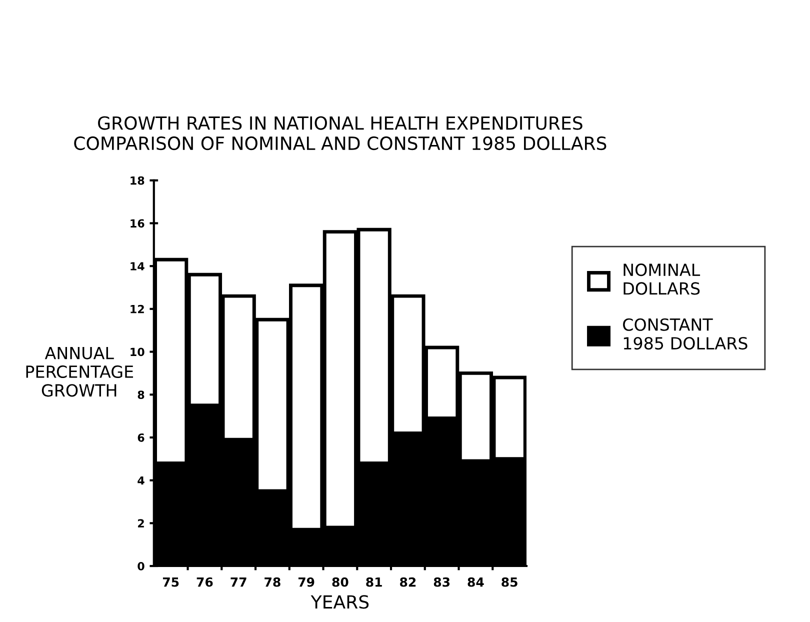 The width and height of the screenshot is (810, 622). I want to click on x-tick-label: 84, so click(476, 582).